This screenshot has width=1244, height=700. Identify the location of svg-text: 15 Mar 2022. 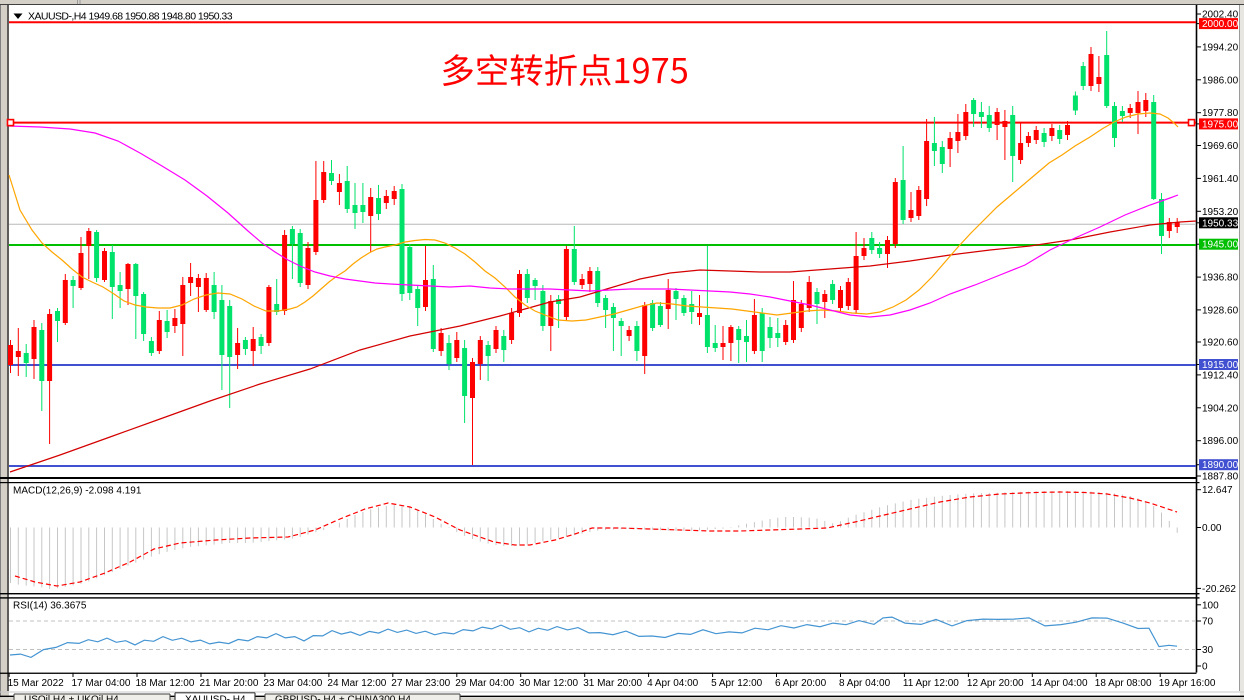
(36, 683).